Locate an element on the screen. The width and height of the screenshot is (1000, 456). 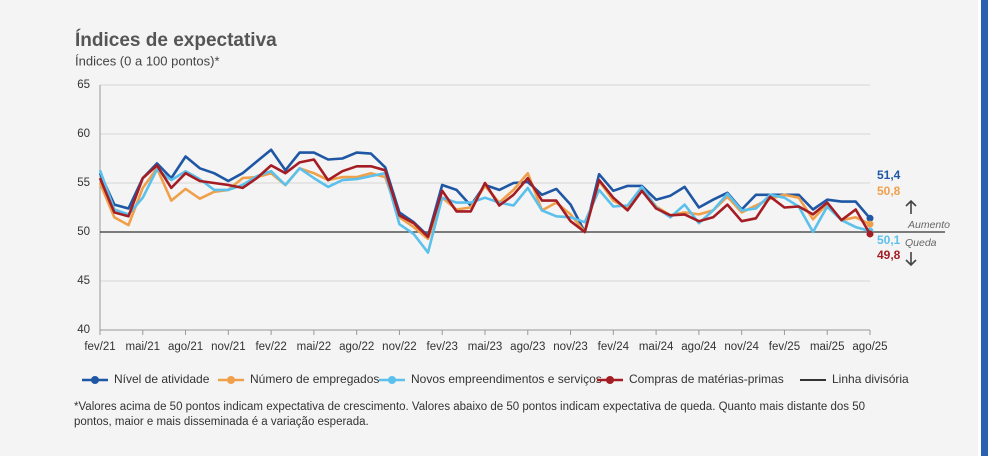
y-tick-label: 55 is located at coordinates (83, 183).